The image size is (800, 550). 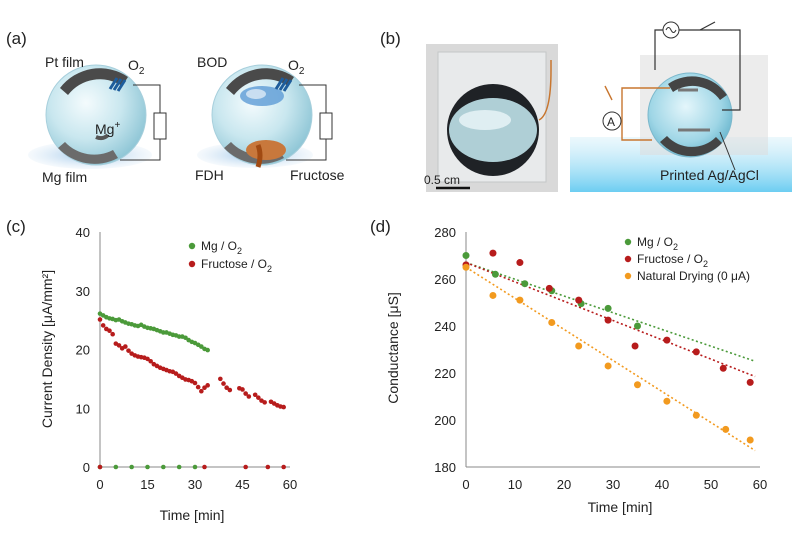 I want to click on y-tick-label: 10, so click(x=83, y=408).